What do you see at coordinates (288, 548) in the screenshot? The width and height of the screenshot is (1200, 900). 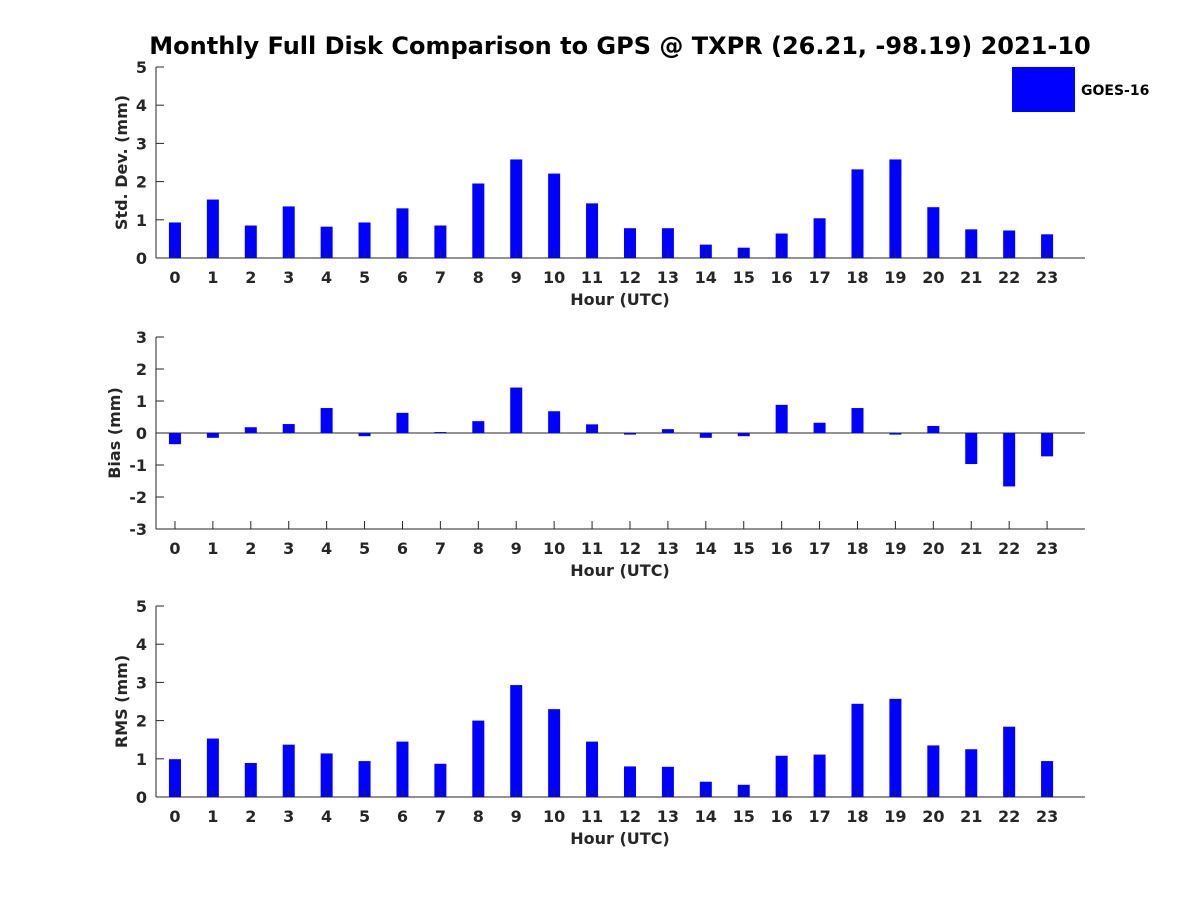 I see `x-tick-label: 3` at bounding box center [288, 548].